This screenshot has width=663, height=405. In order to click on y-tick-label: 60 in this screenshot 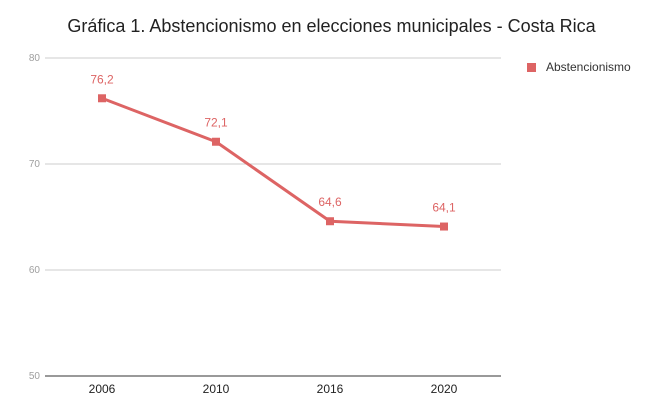, I will do `click(35, 270)`.